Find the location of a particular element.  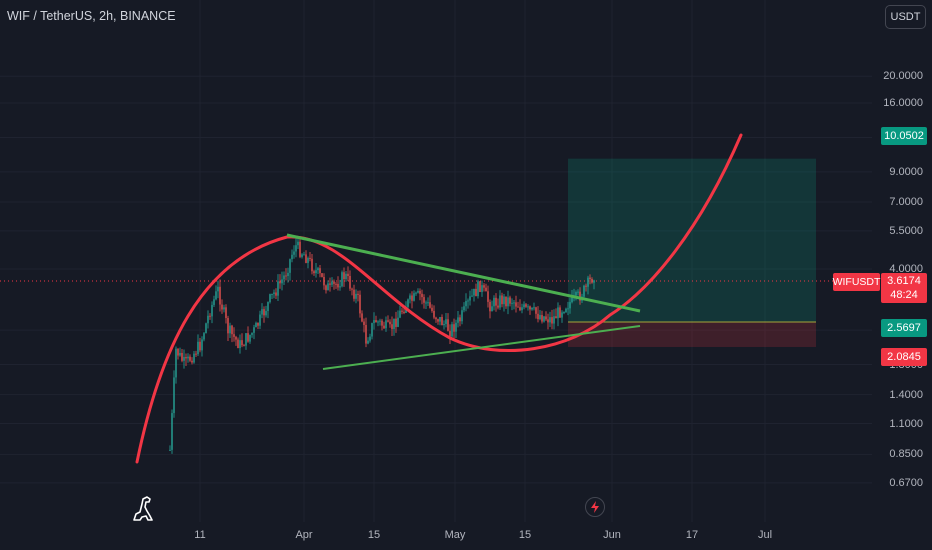

position-zones is located at coordinates (692, 252).